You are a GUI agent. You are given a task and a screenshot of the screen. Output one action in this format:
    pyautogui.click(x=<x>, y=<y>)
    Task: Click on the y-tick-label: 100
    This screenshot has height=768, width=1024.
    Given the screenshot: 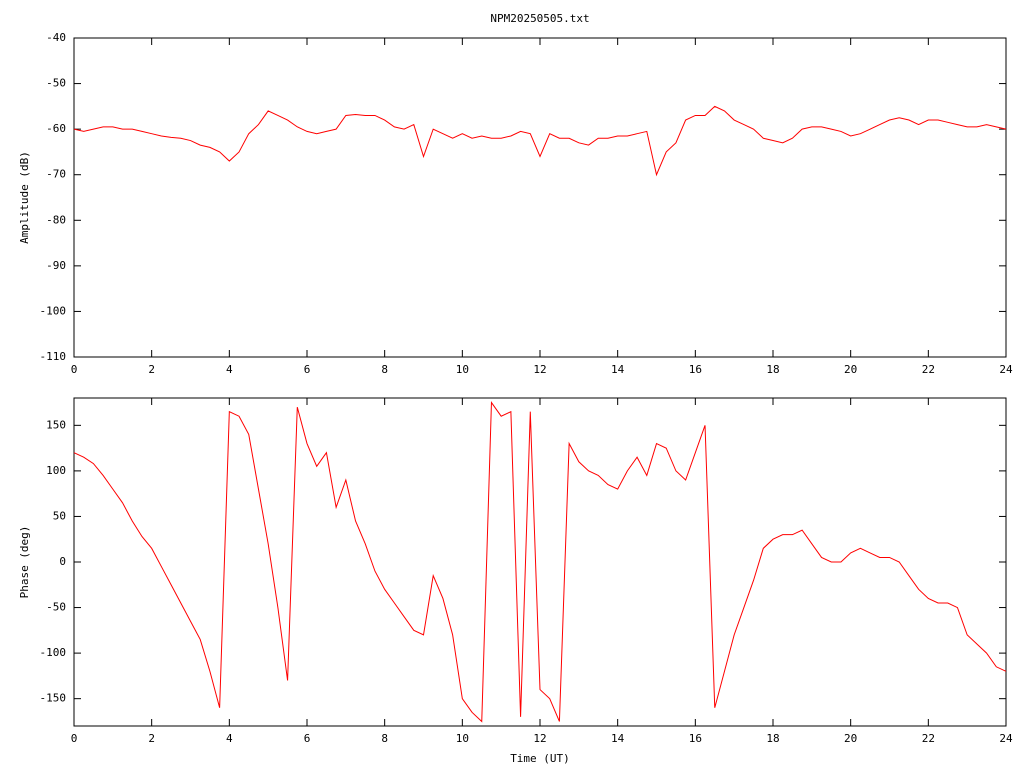 What is the action you would take?
    pyautogui.click(x=56, y=470)
    